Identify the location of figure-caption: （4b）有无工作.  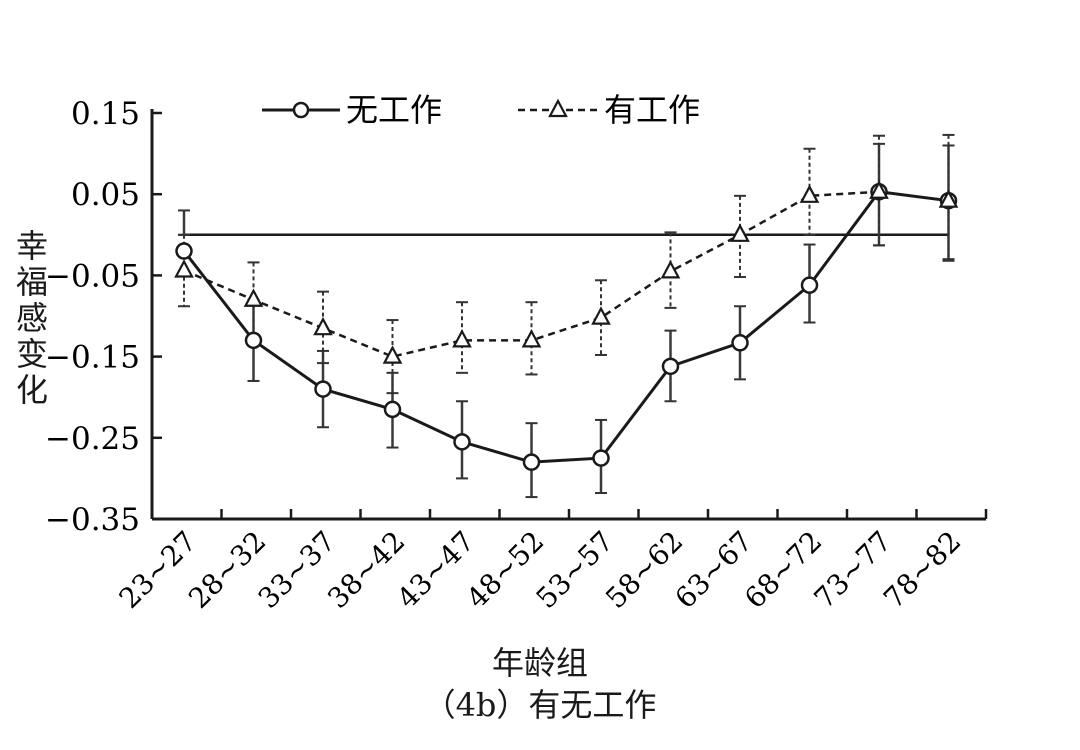
(540, 705).